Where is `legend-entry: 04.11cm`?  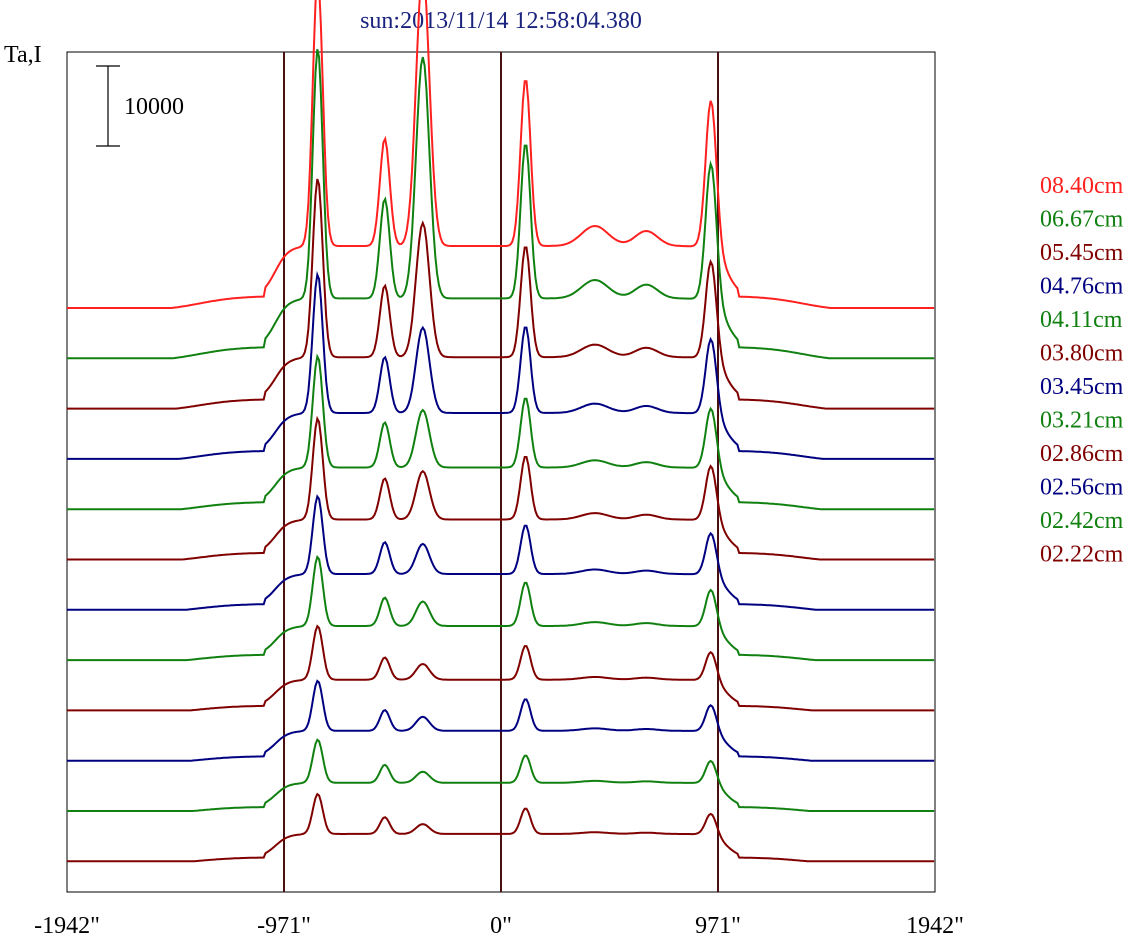 legend-entry: 04.11cm is located at coordinates (1081, 320).